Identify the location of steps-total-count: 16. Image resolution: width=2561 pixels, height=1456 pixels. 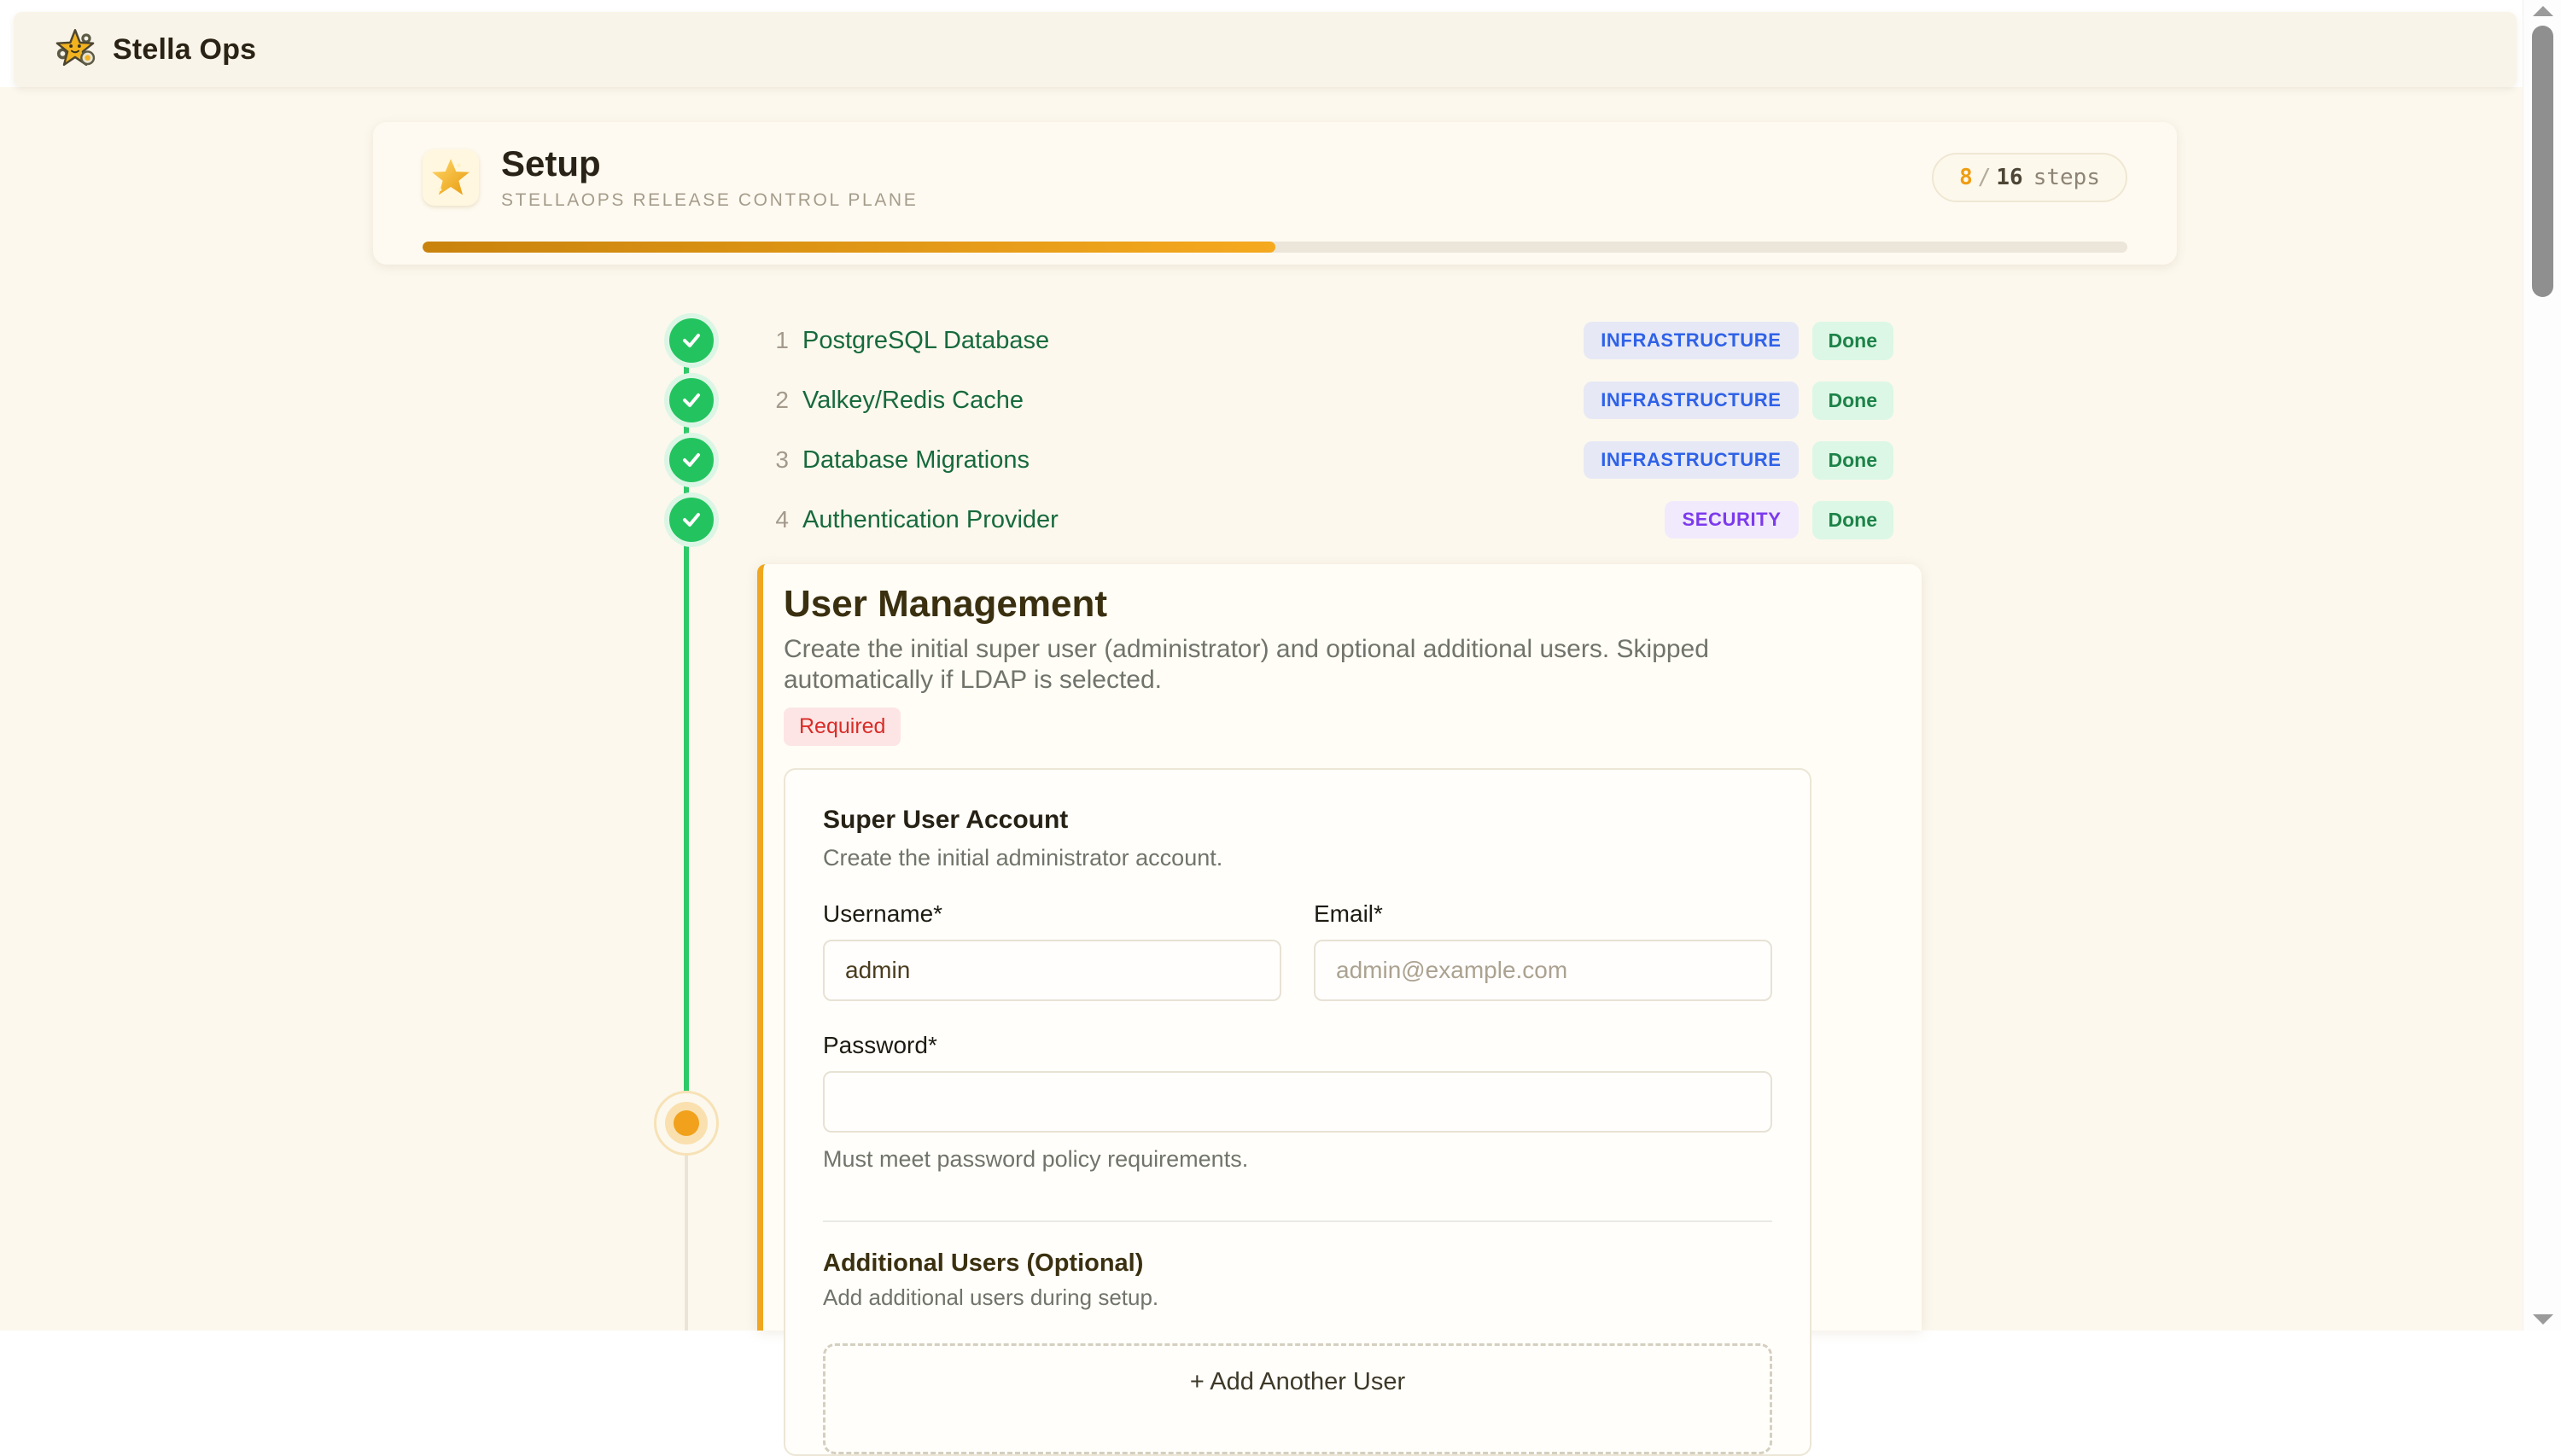
(2009, 177).